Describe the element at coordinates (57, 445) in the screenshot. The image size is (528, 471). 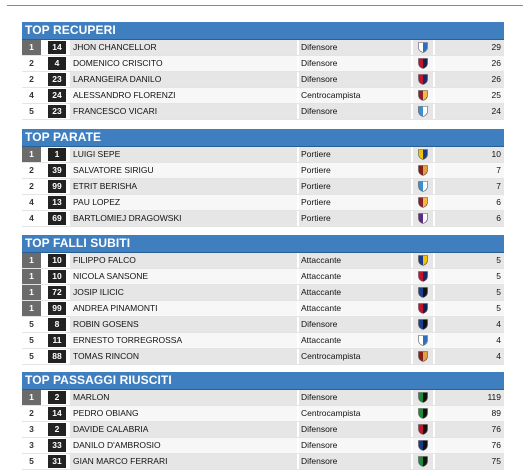
I see `jersey-number: 33` at that location.